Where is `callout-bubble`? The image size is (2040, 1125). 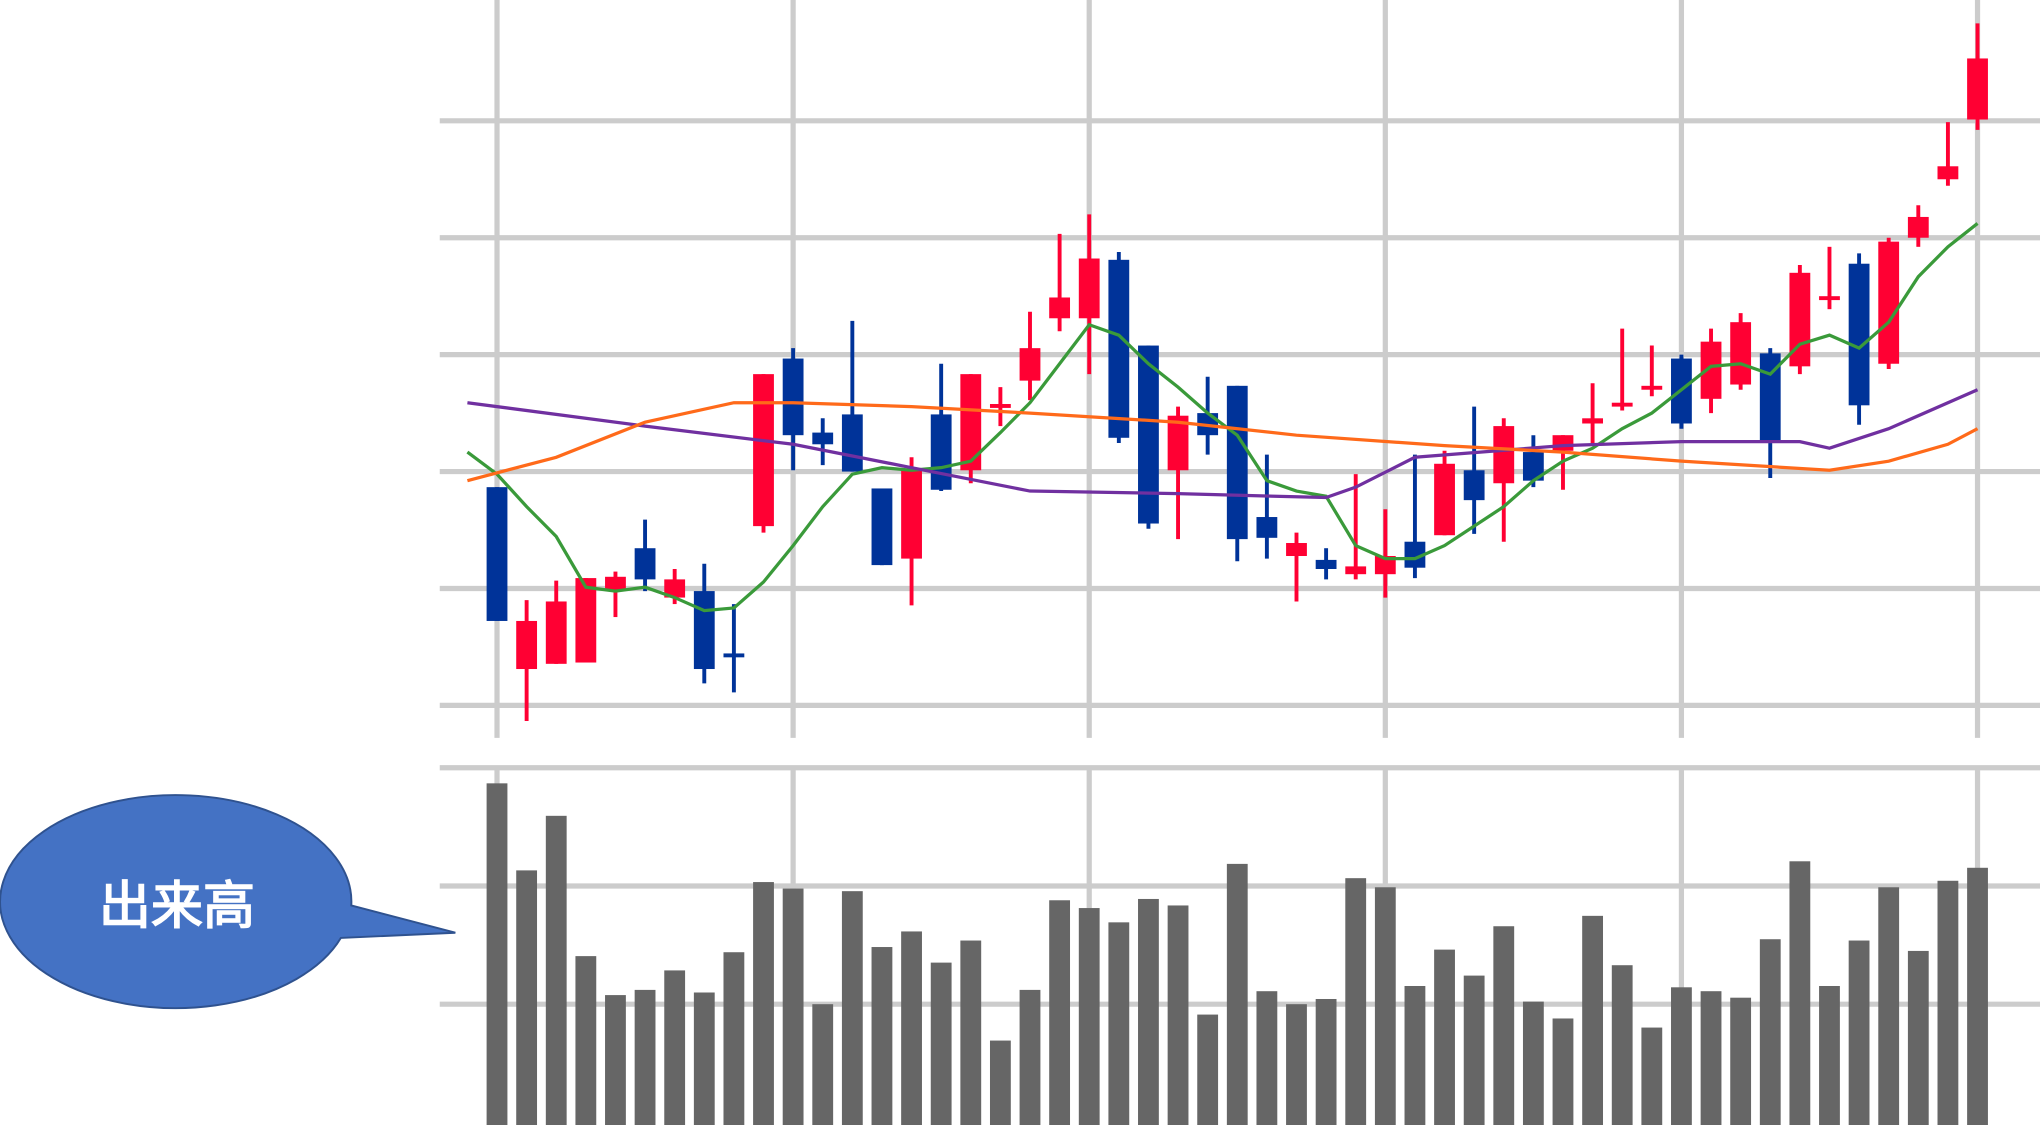
callout-bubble is located at coordinates (228, 902).